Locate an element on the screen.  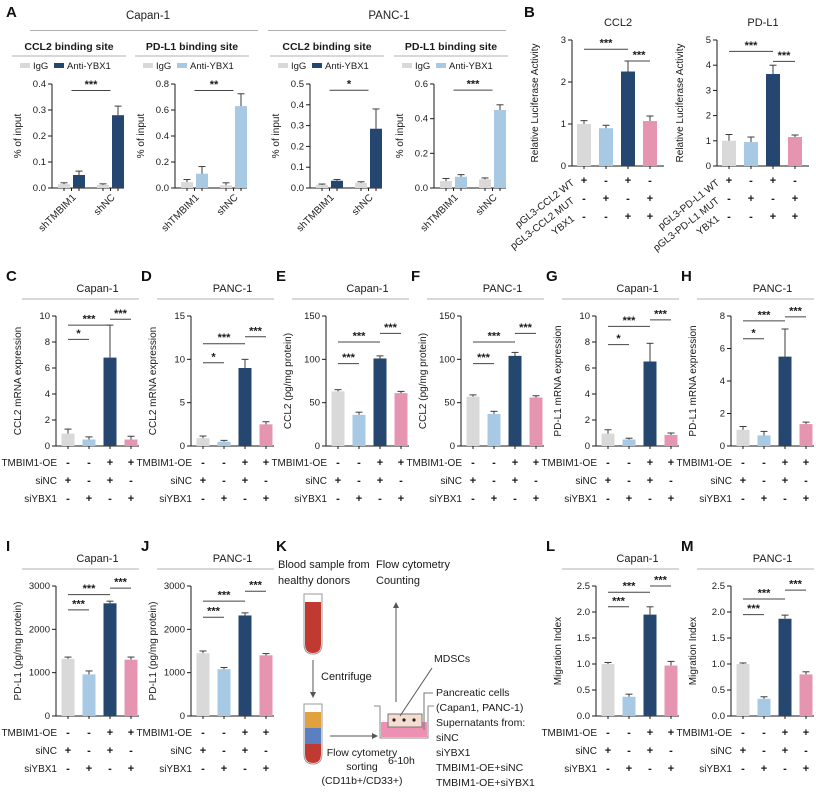
significance-label: * is located at coordinates (78, 334).